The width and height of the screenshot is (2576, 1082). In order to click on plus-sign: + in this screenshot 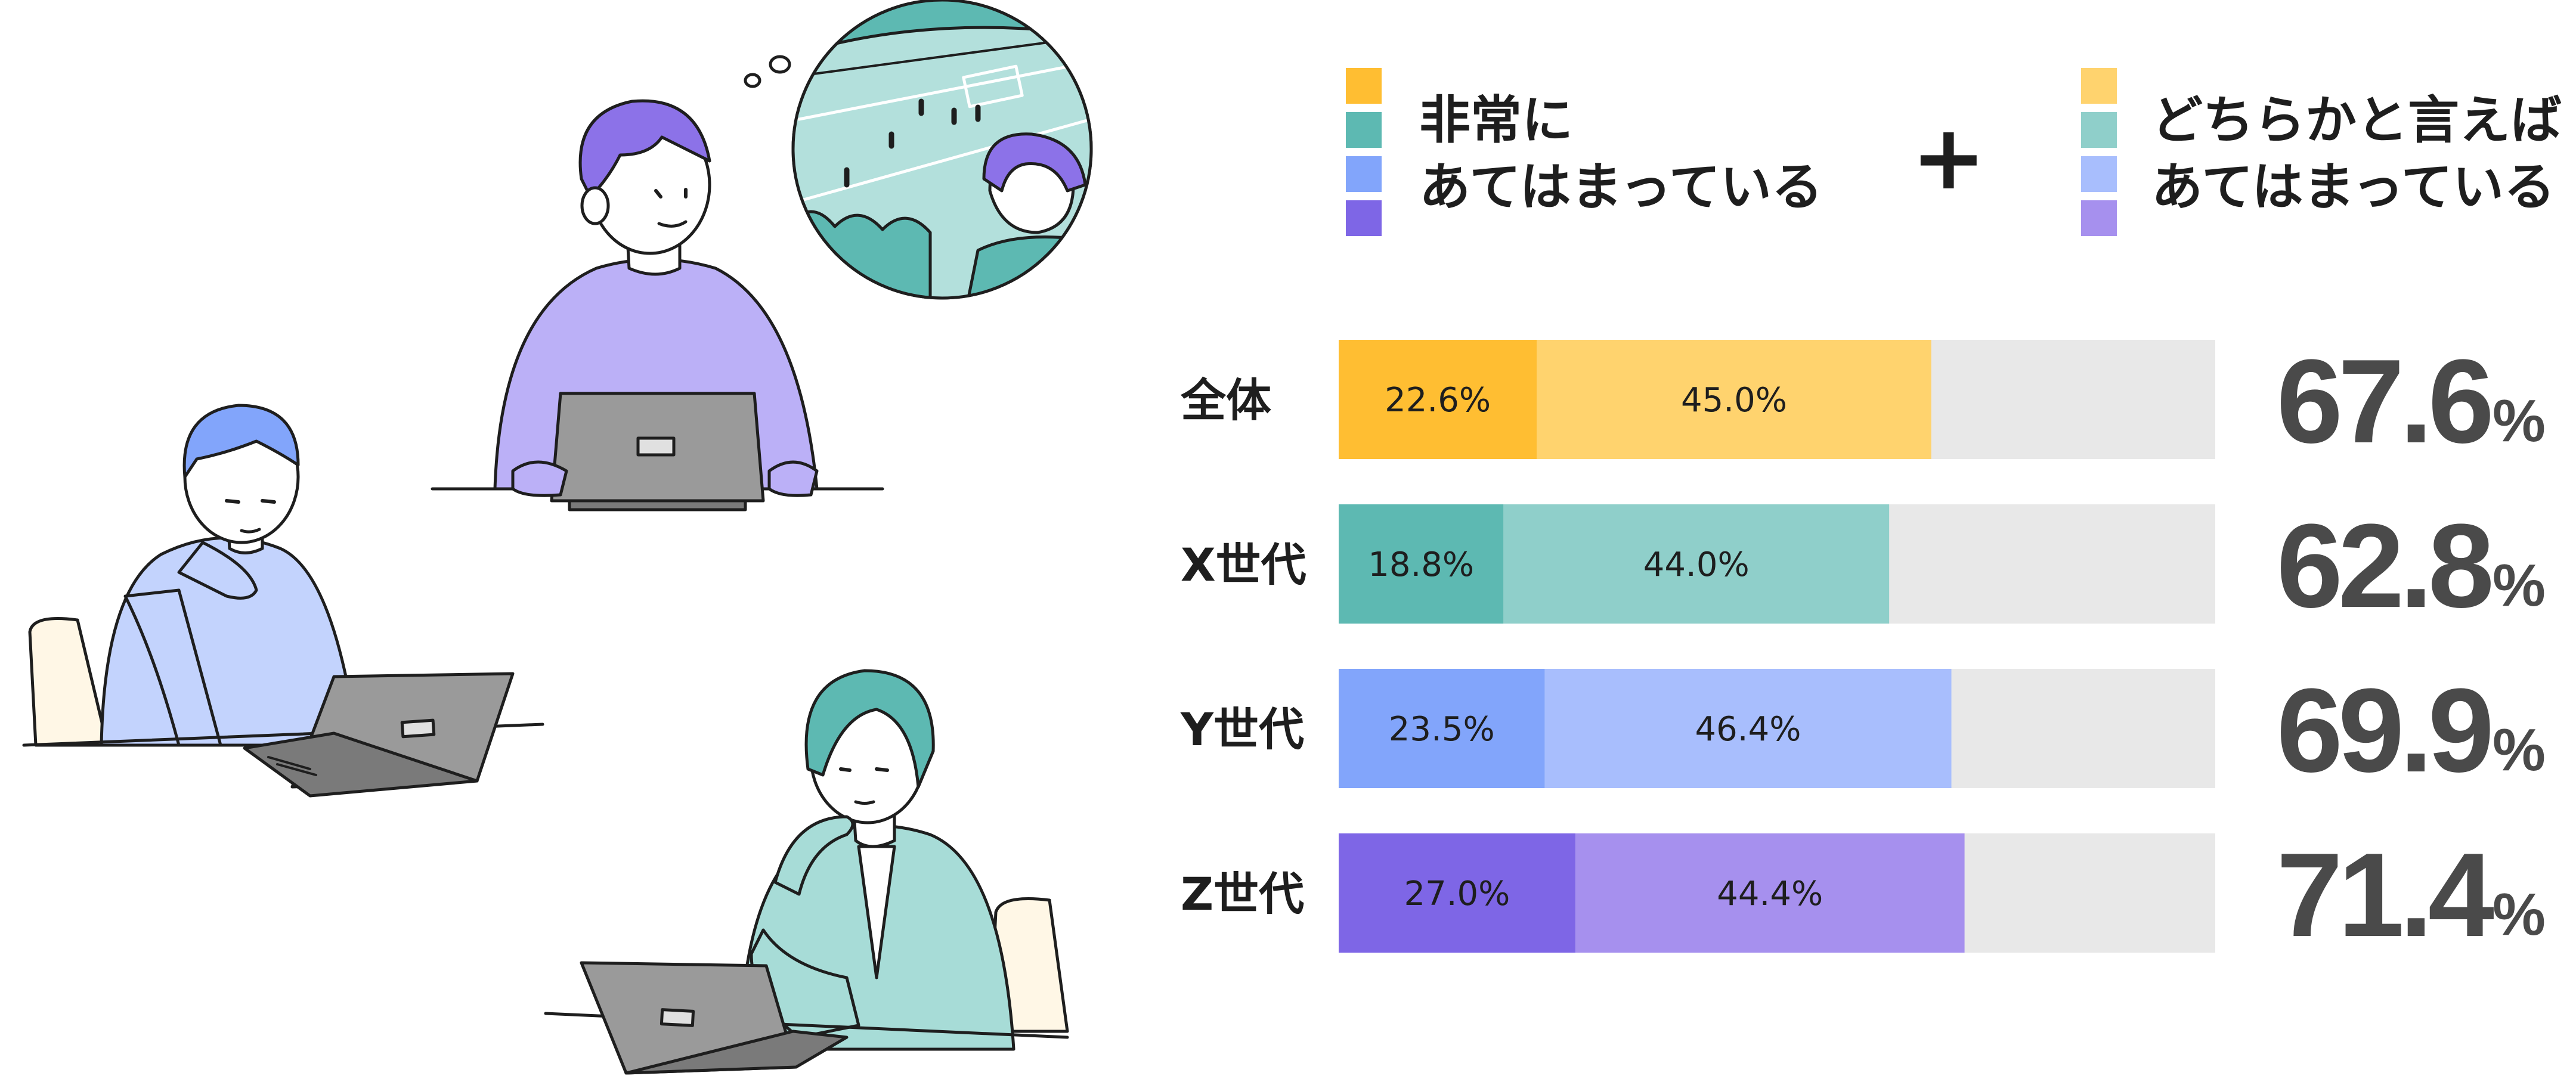, I will do `click(1949, 158)`.